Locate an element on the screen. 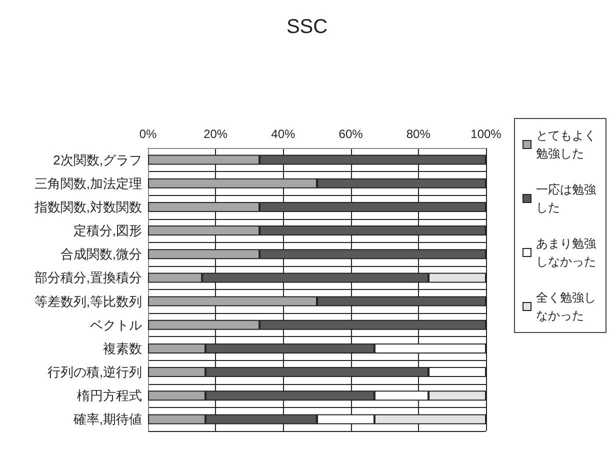 This screenshot has height=451, width=614. y-tick-label: 三角関数,加法定理 is located at coordinates (88, 183).